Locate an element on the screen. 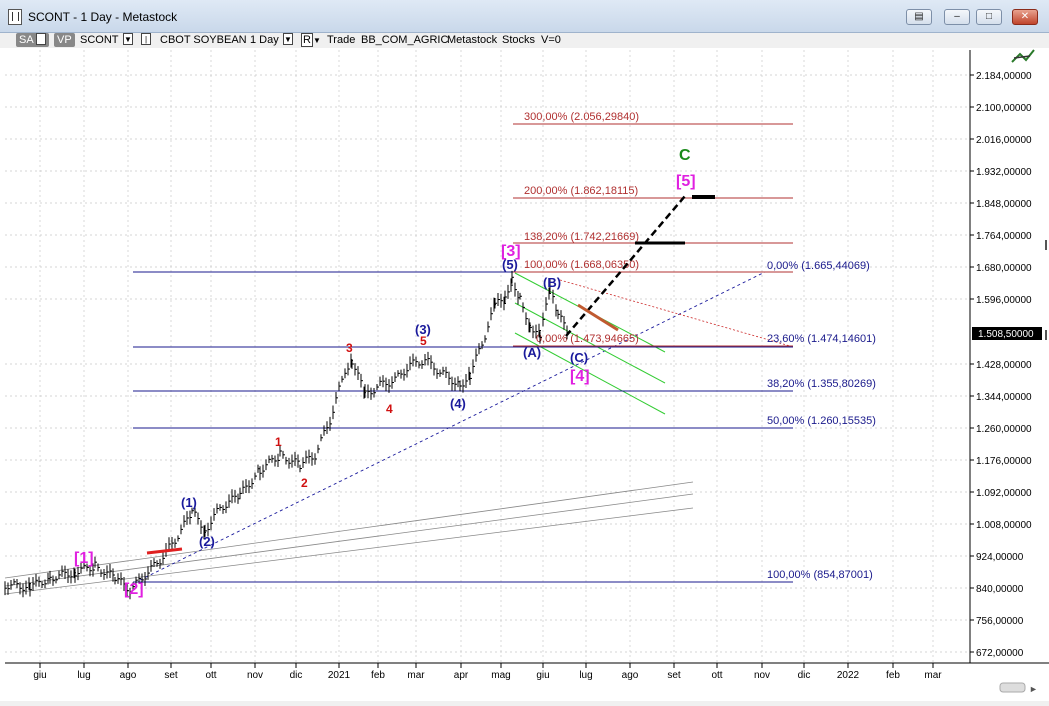 The image size is (1049, 706). type-label: Stocks is located at coordinates (519, 40).